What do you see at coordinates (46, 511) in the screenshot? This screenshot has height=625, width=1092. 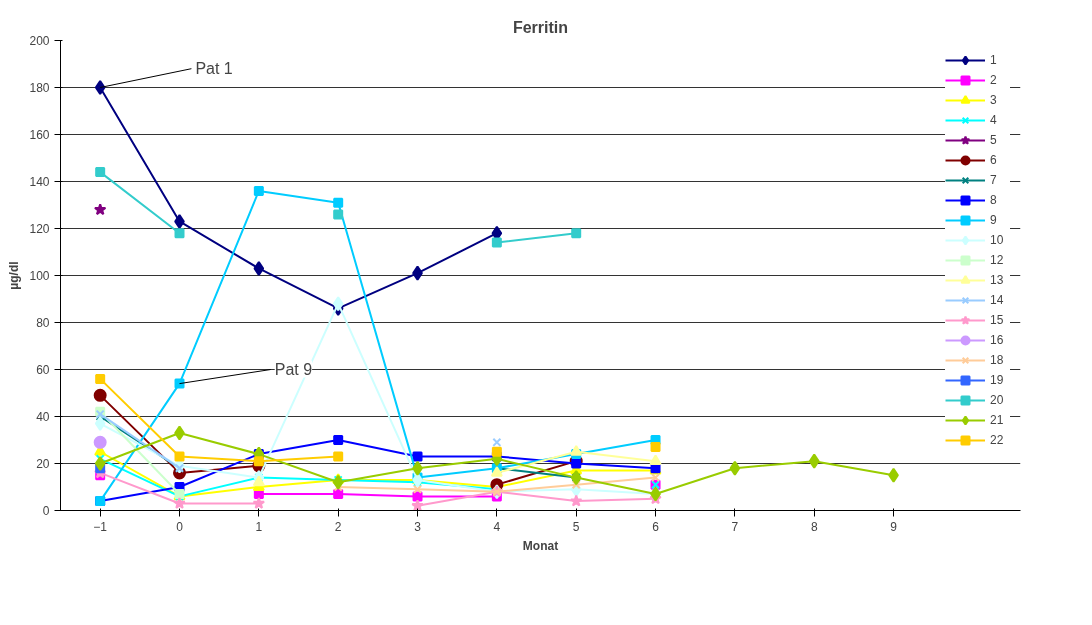 I see `y-tick-label: 0` at bounding box center [46, 511].